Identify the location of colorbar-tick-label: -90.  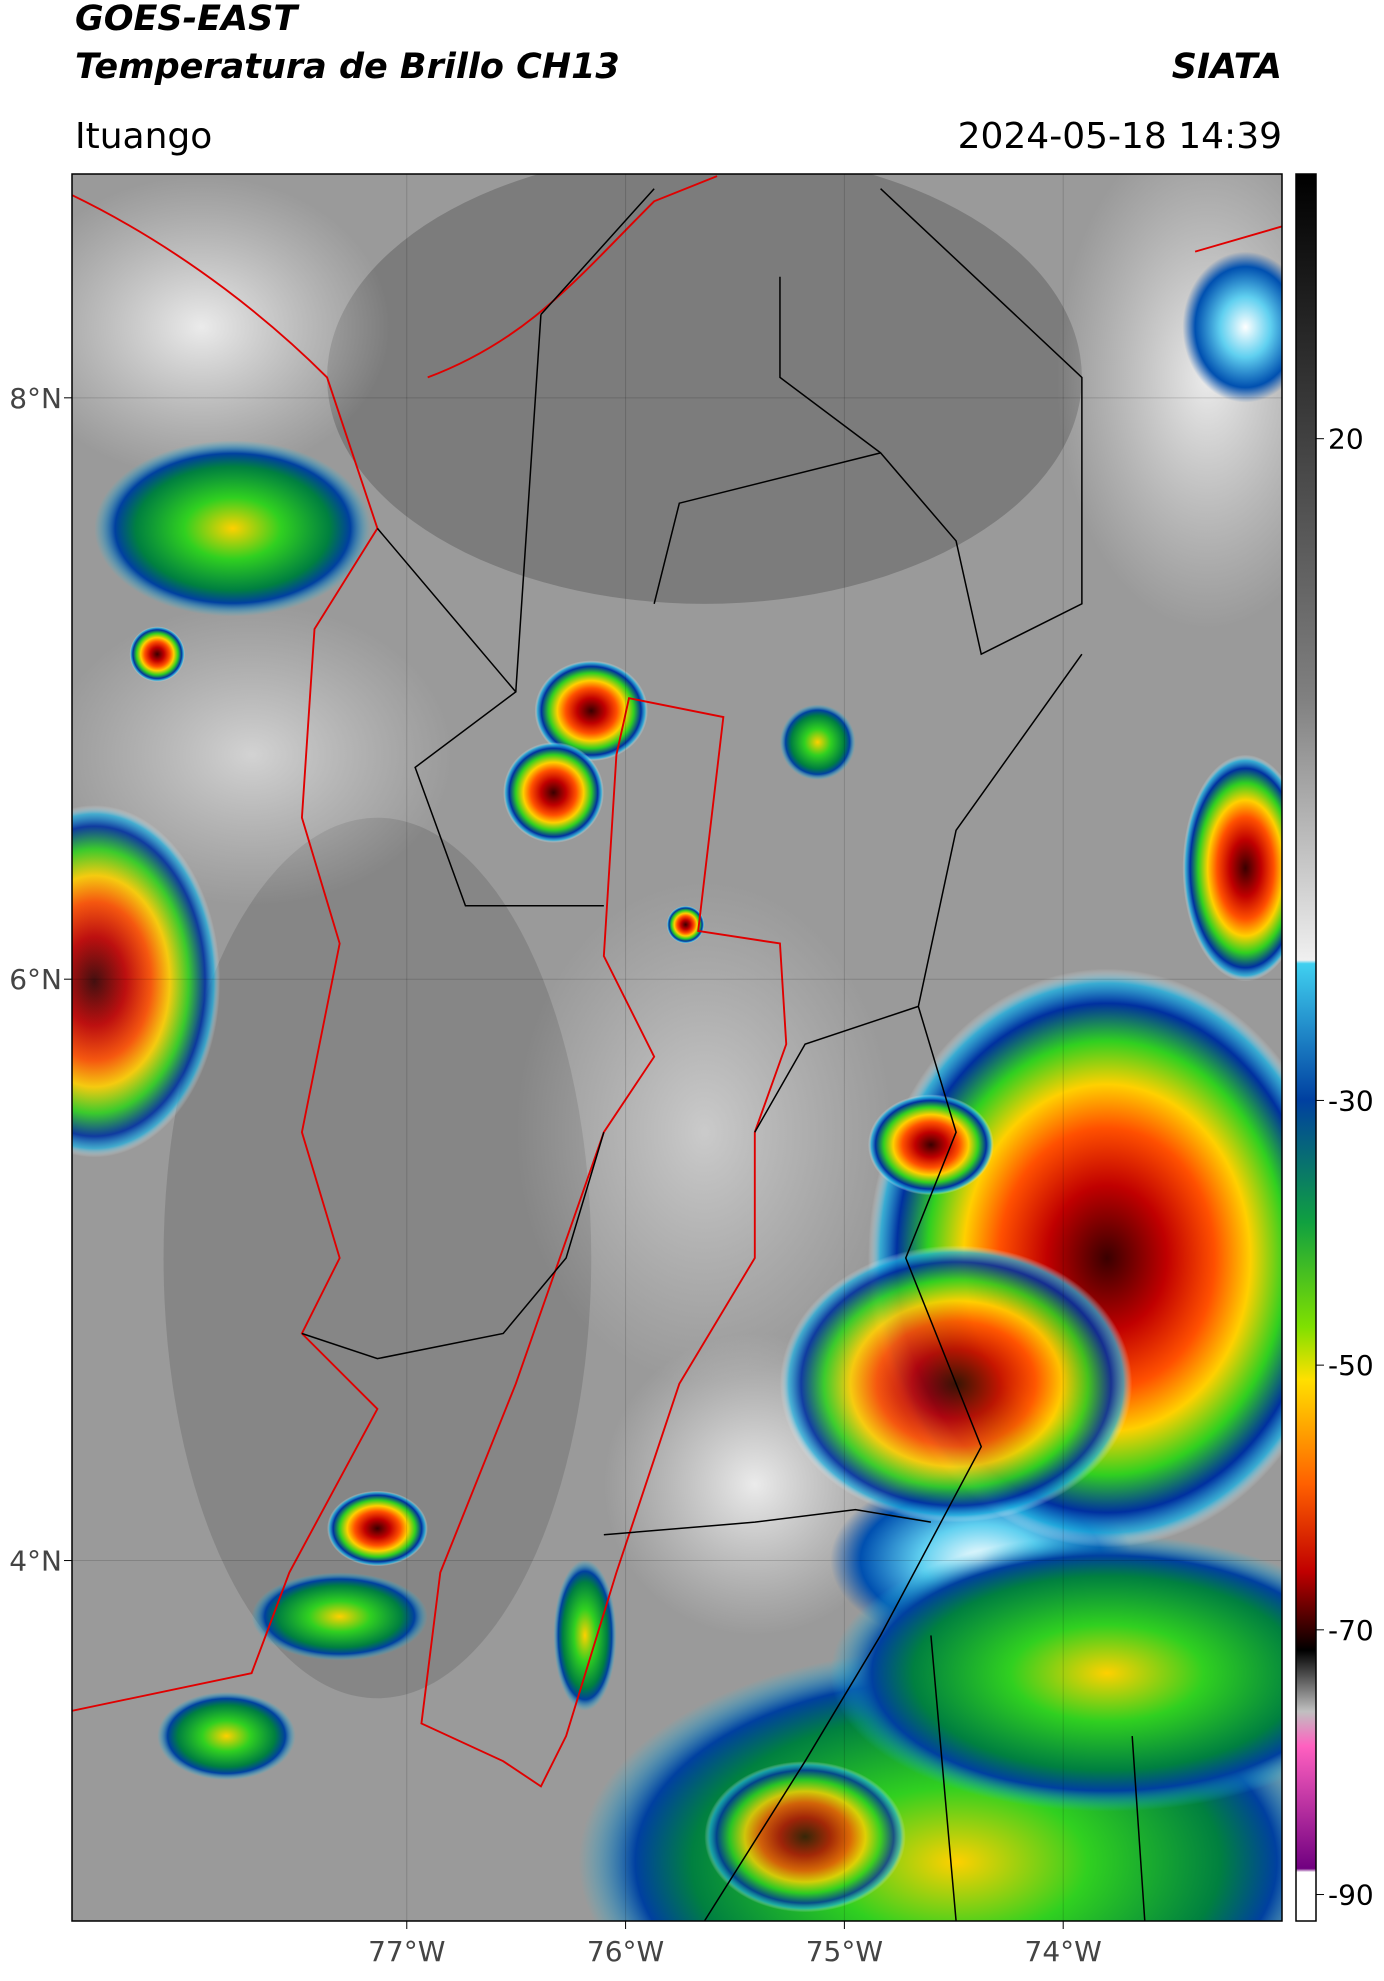
(1351, 1895).